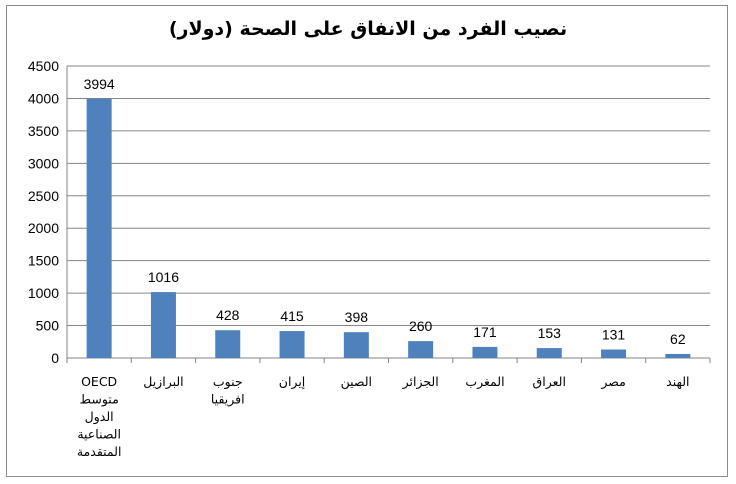 Image resolution: width=736 pixels, height=484 pixels. I want to click on category-label: المغرب, so click(484, 382).